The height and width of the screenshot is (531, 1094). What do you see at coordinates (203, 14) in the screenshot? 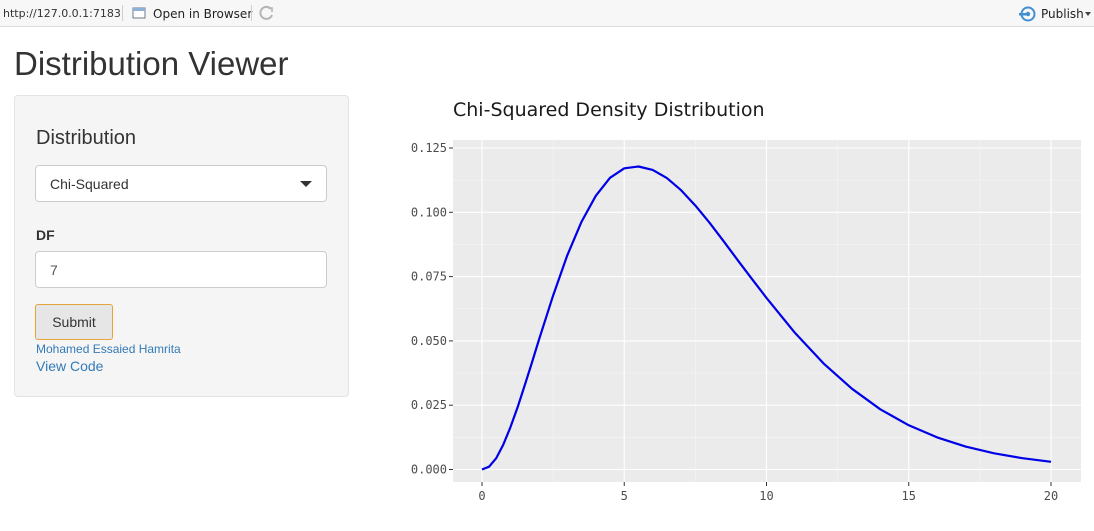
I see `open-in-browser-button: Open in Browser` at bounding box center [203, 14].